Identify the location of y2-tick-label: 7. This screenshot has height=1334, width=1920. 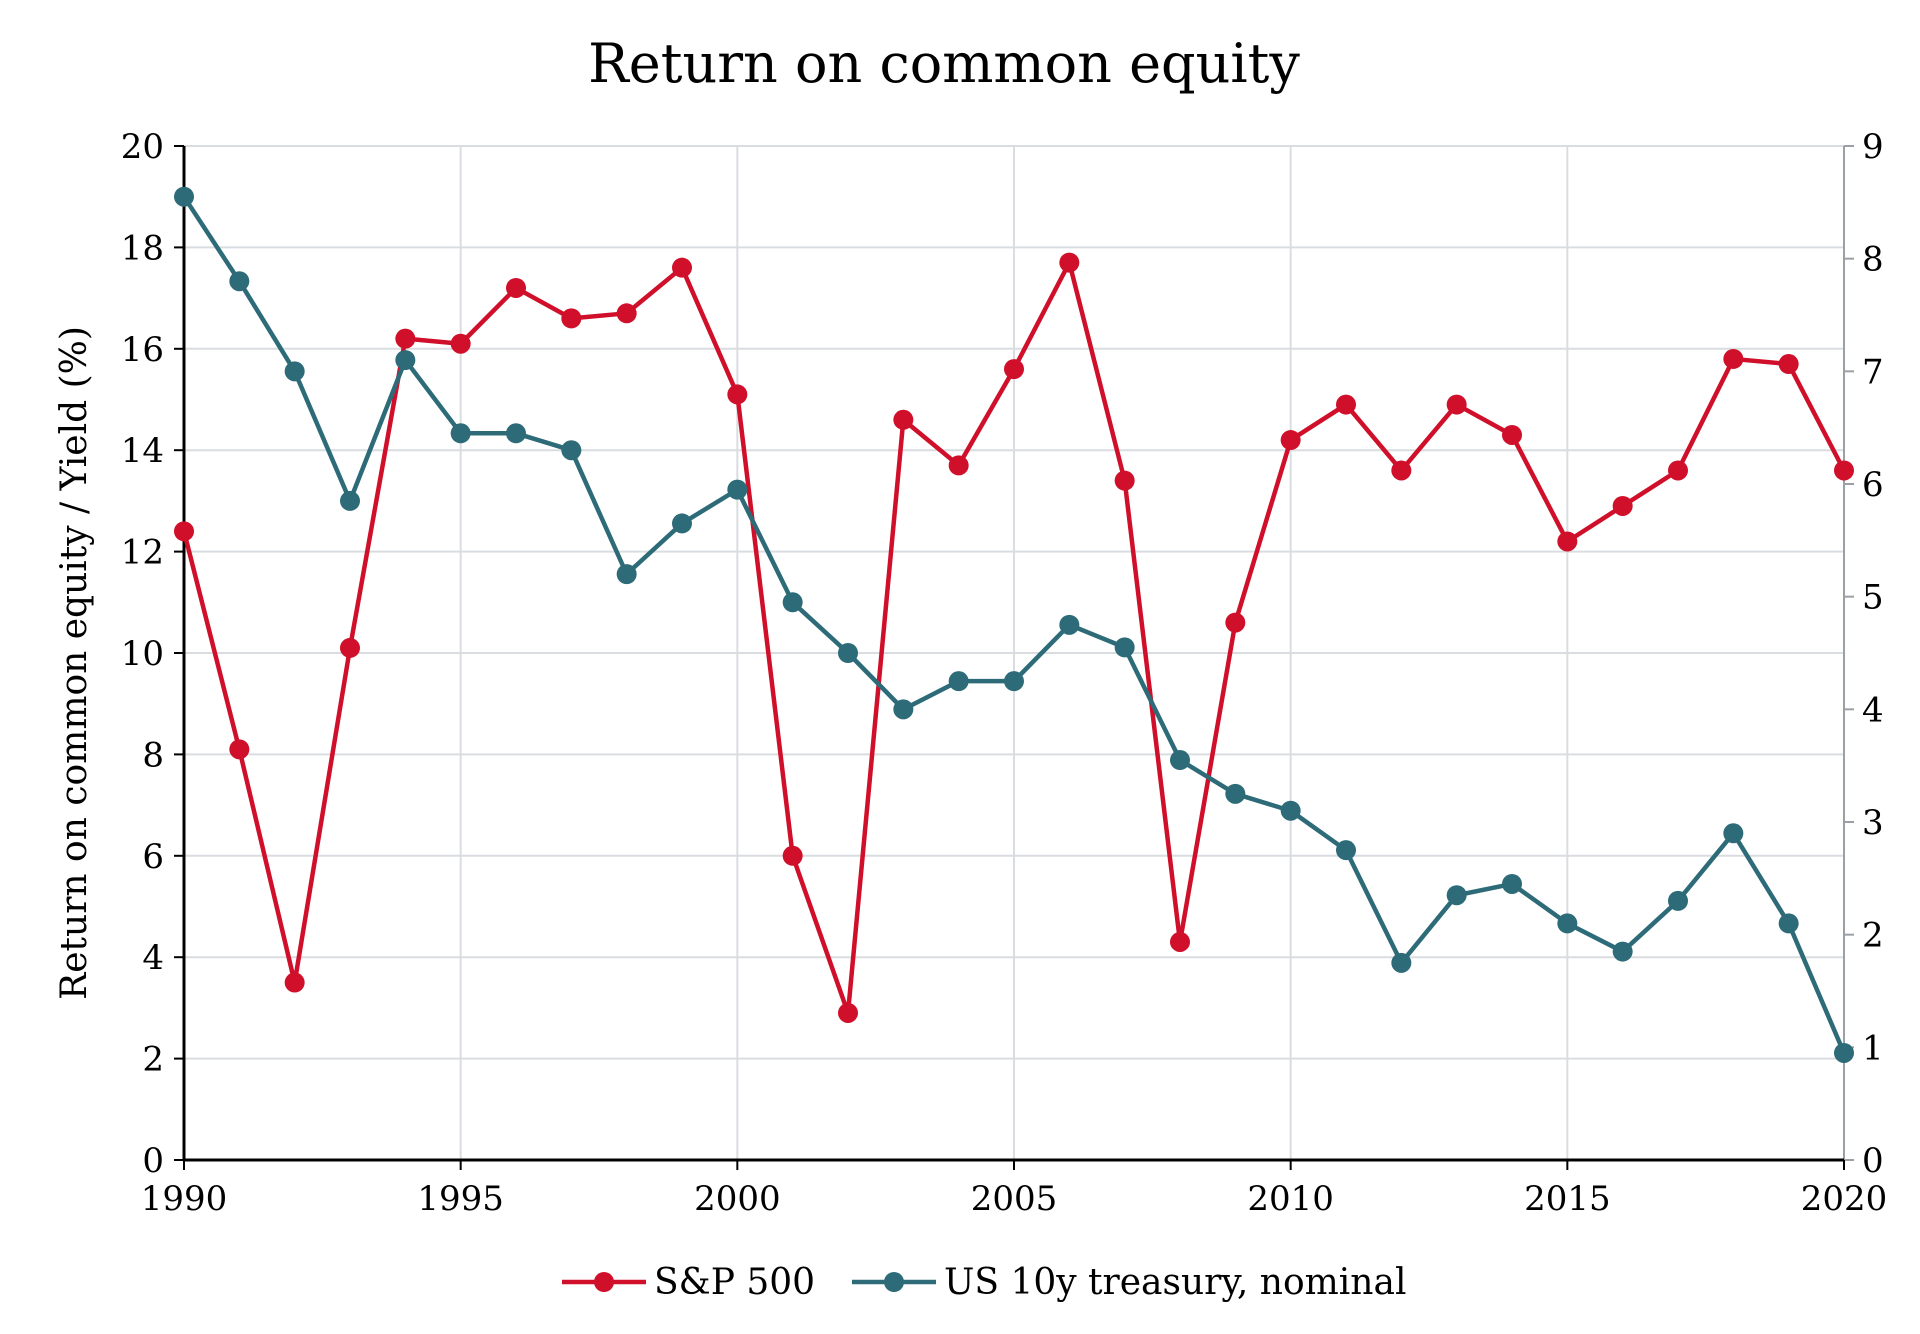
(1873, 372).